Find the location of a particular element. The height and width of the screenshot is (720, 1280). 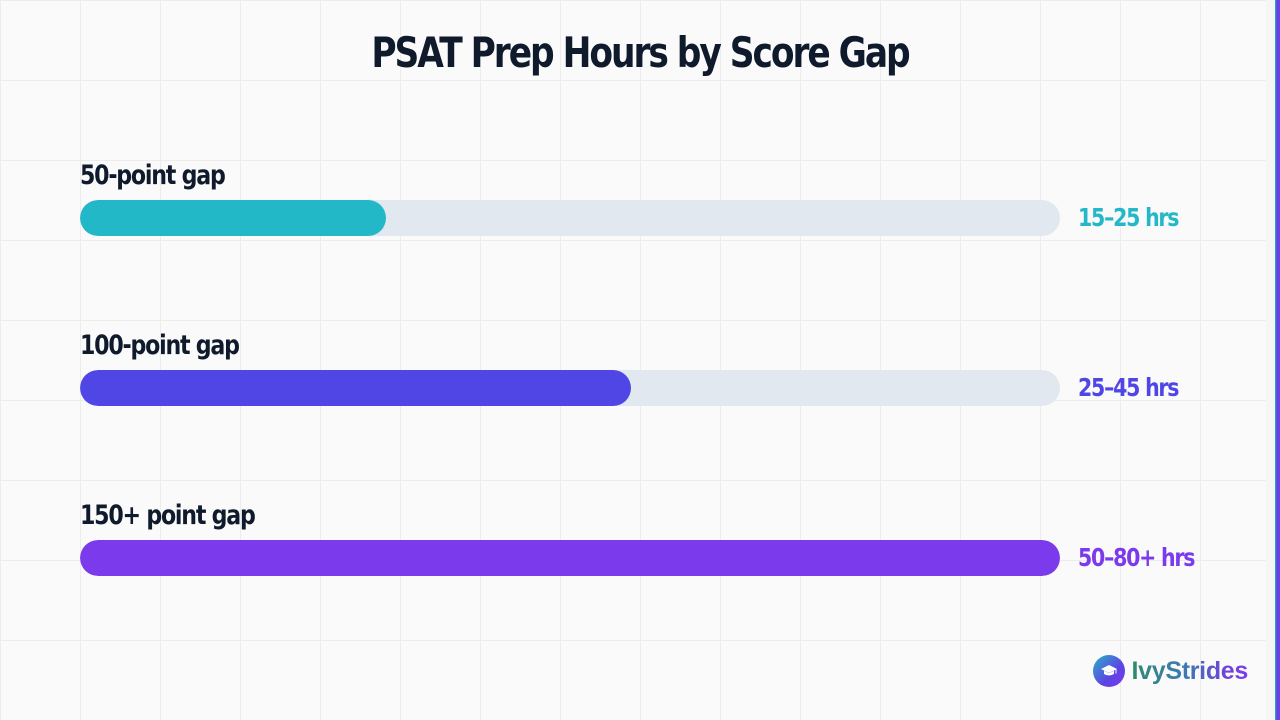

data-label: 25–45 hrs is located at coordinates (1129, 387).